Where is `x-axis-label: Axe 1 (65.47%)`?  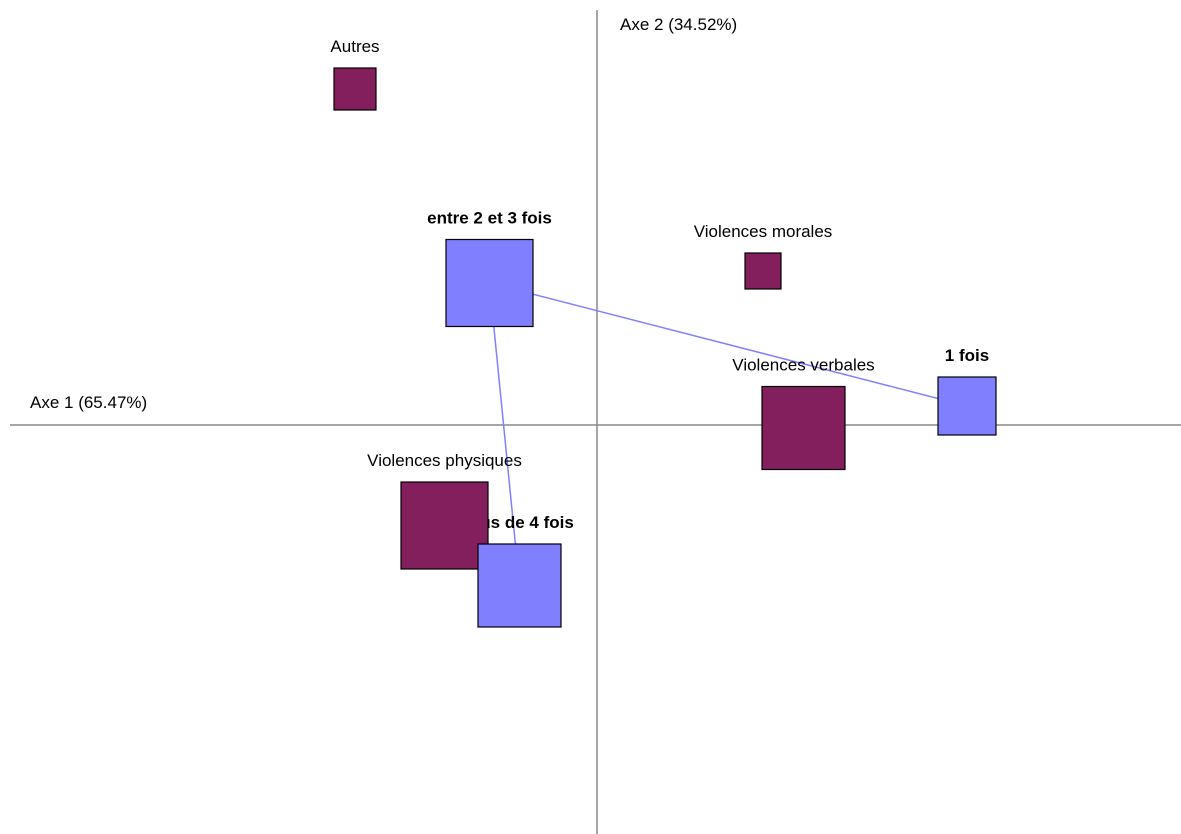 x-axis-label: Axe 1 (65.47%) is located at coordinates (88, 402).